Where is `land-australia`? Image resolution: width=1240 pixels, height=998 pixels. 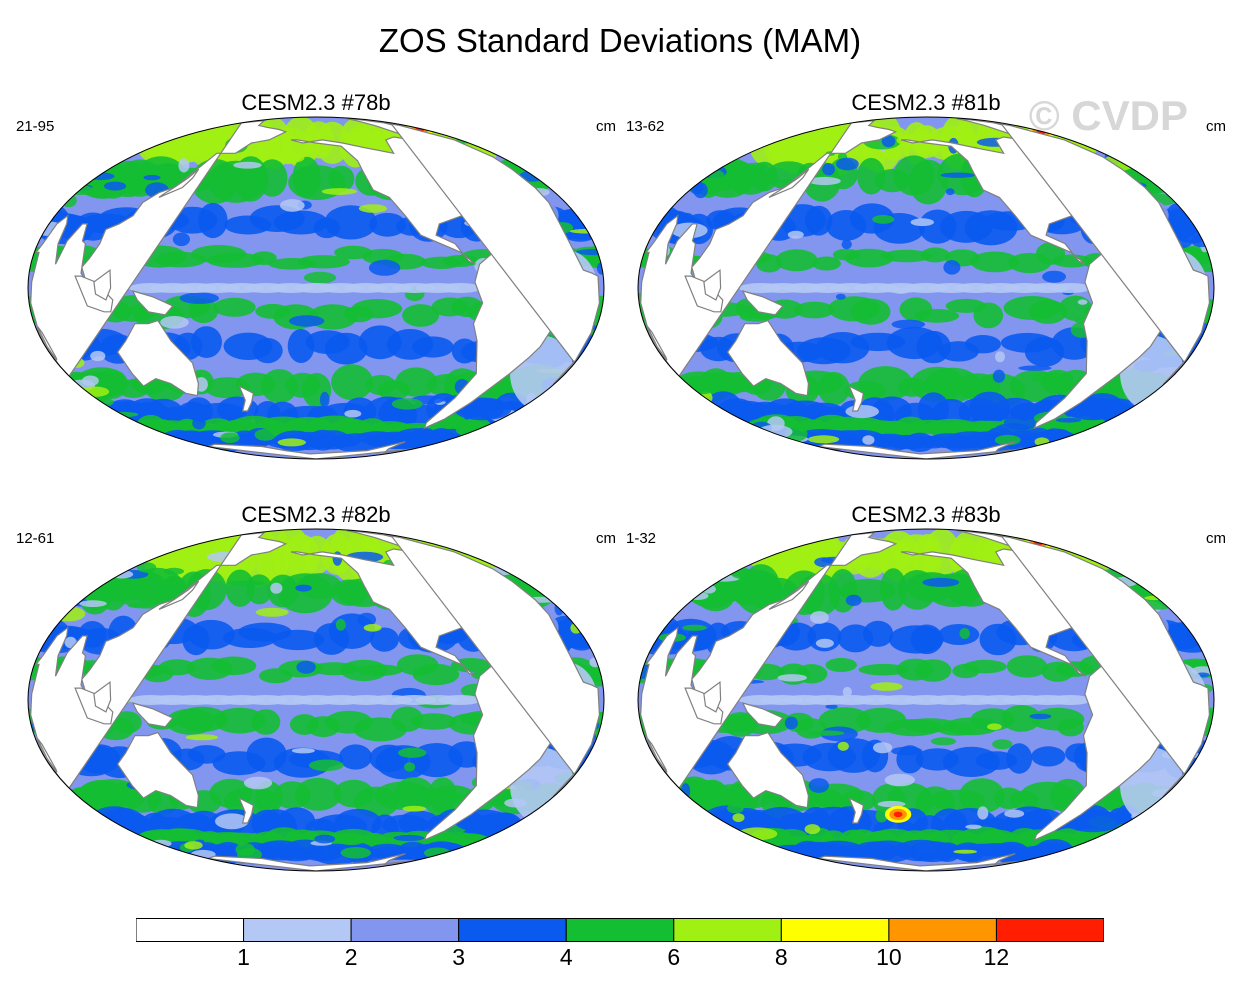
land-australia is located at coordinates (768, 770).